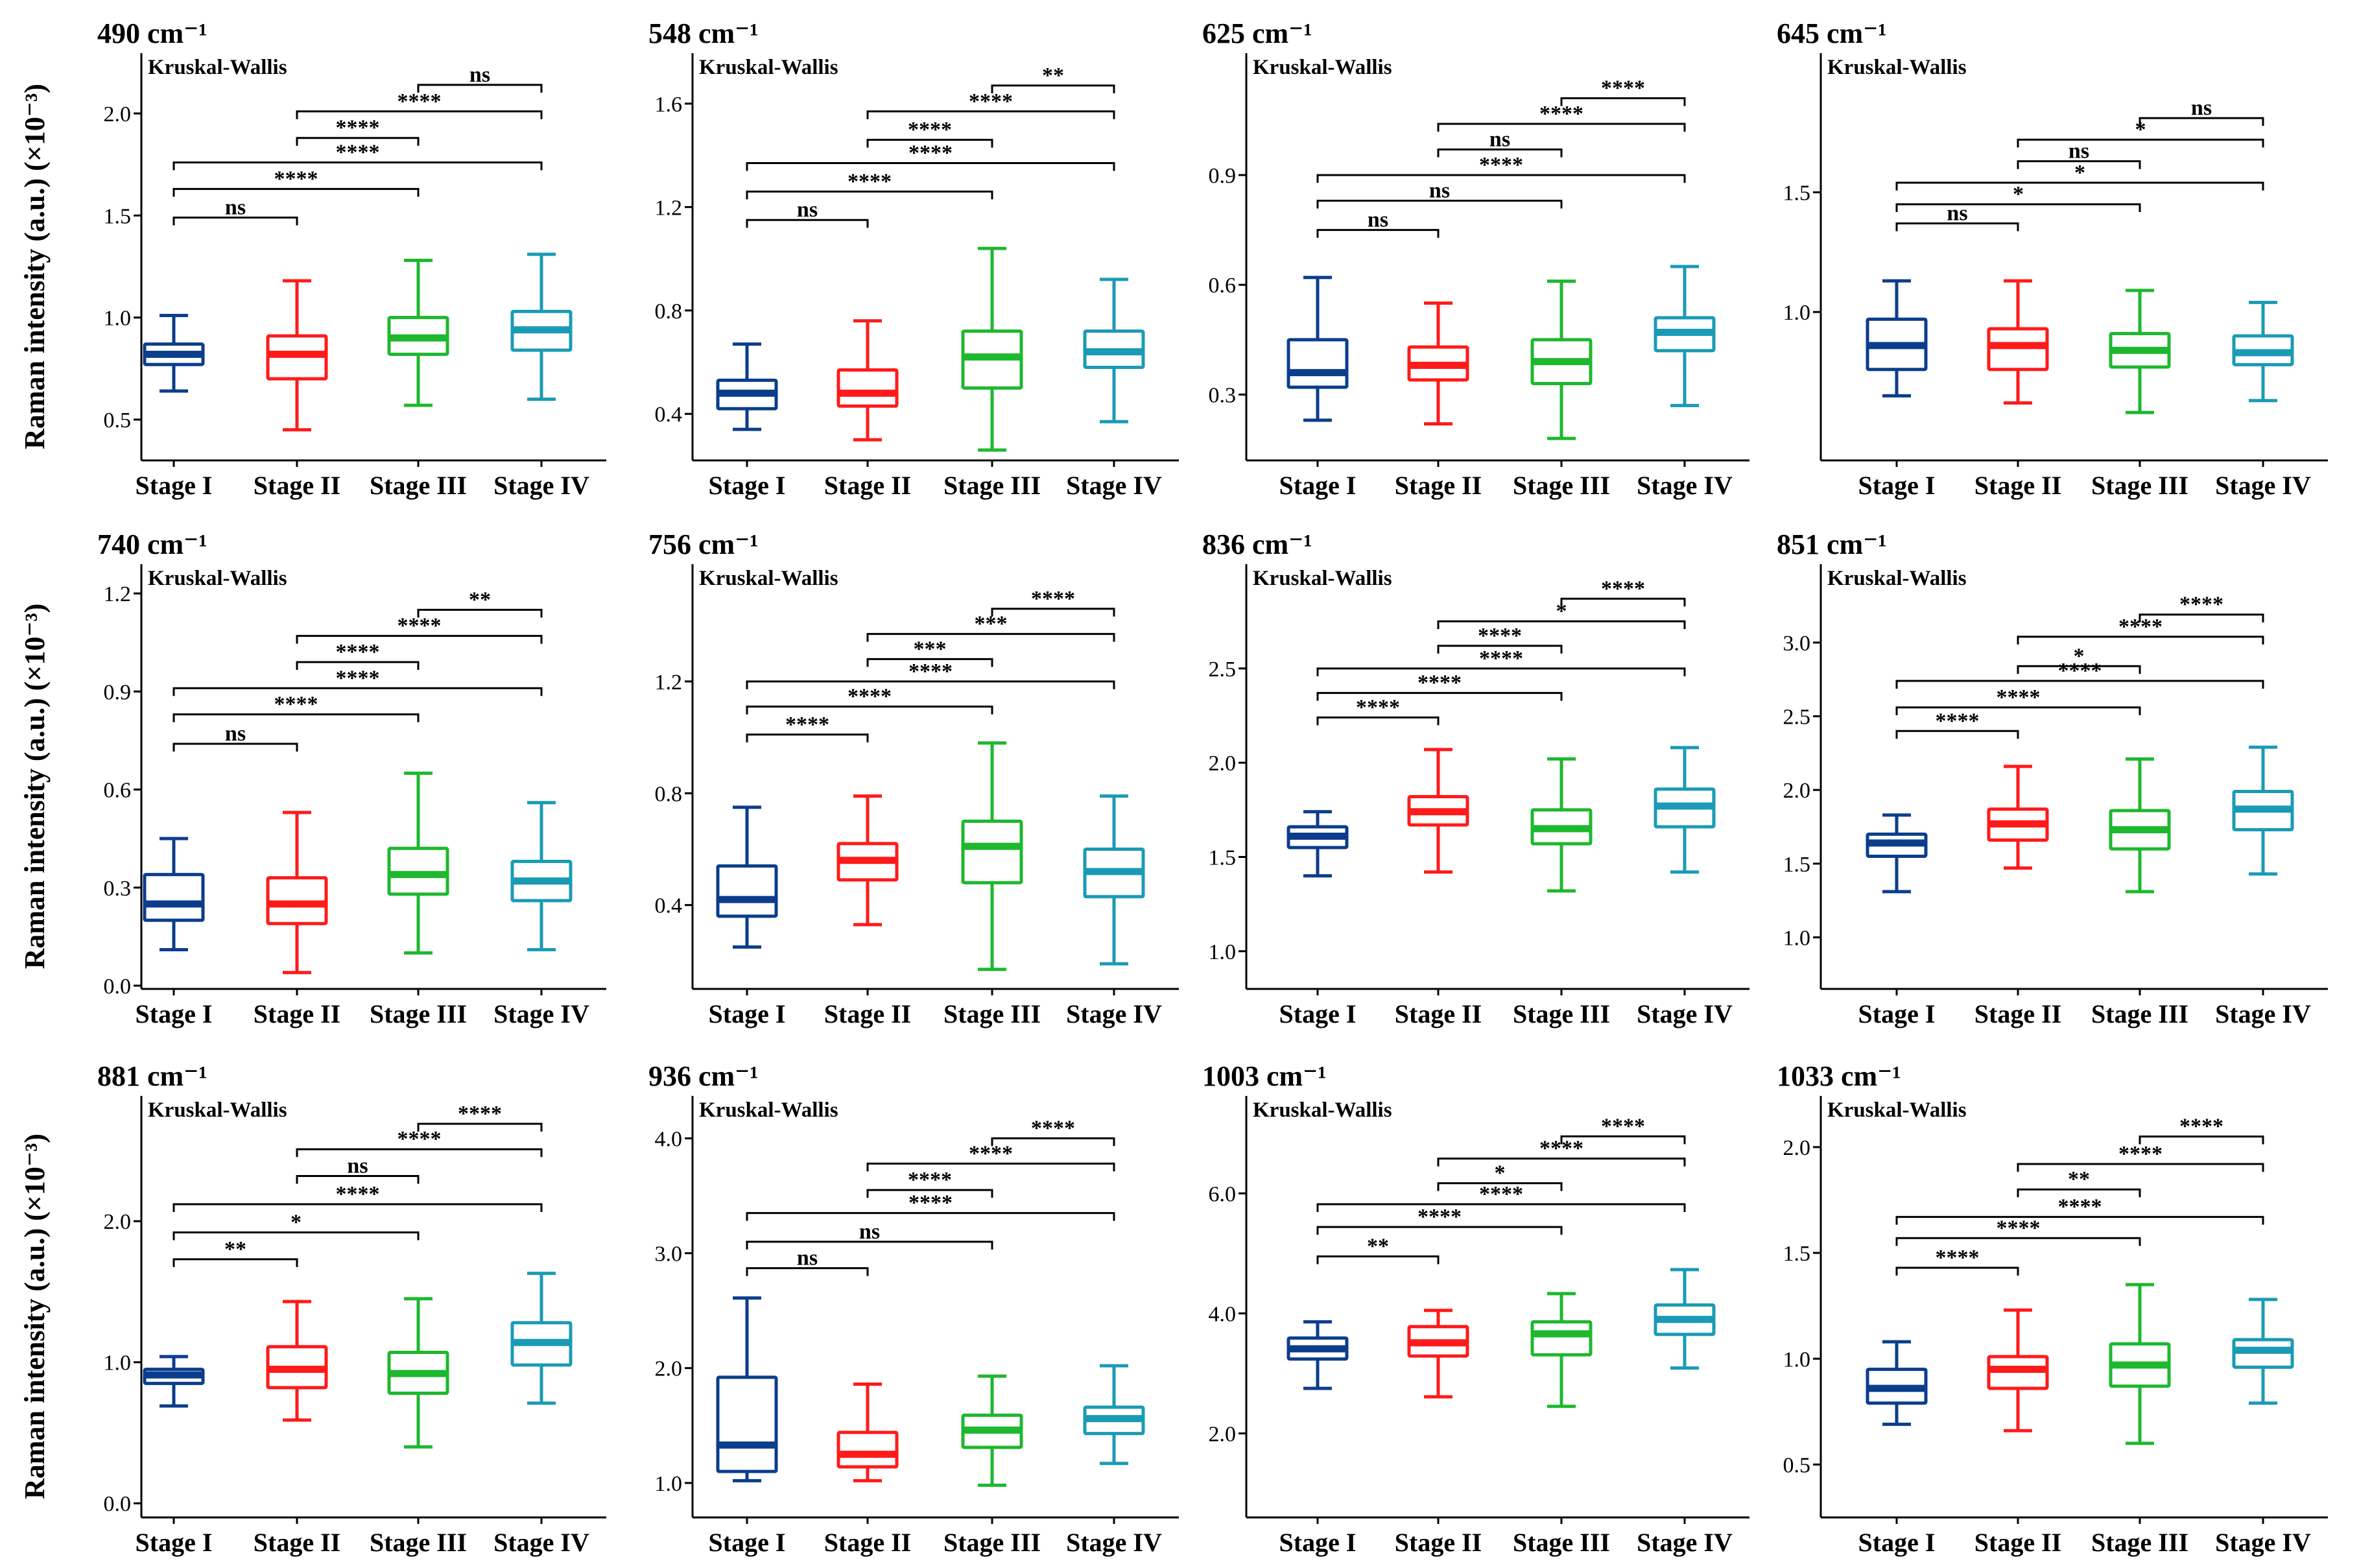 The width and height of the screenshot is (2359, 1568). I want to click on panel-title: 851 cm⁻¹, so click(1832, 544).